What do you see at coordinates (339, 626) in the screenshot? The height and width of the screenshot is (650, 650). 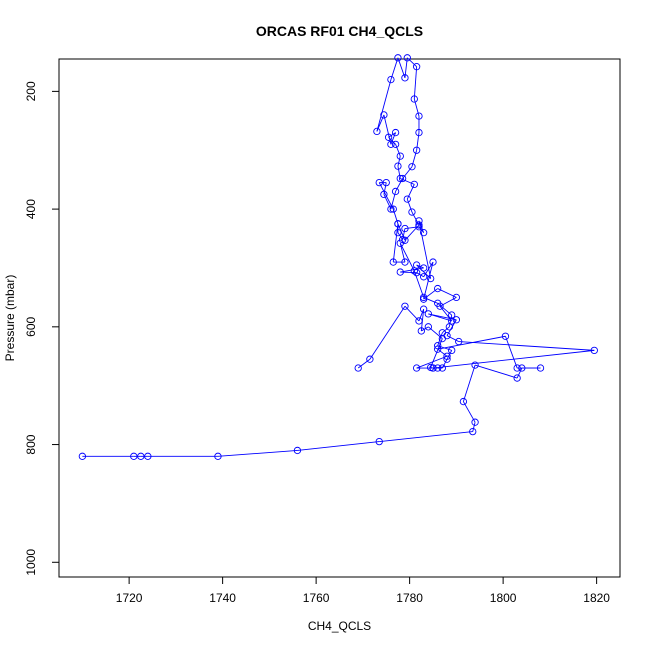 I see `x-axis-label: CH4_QCLS` at bounding box center [339, 626].